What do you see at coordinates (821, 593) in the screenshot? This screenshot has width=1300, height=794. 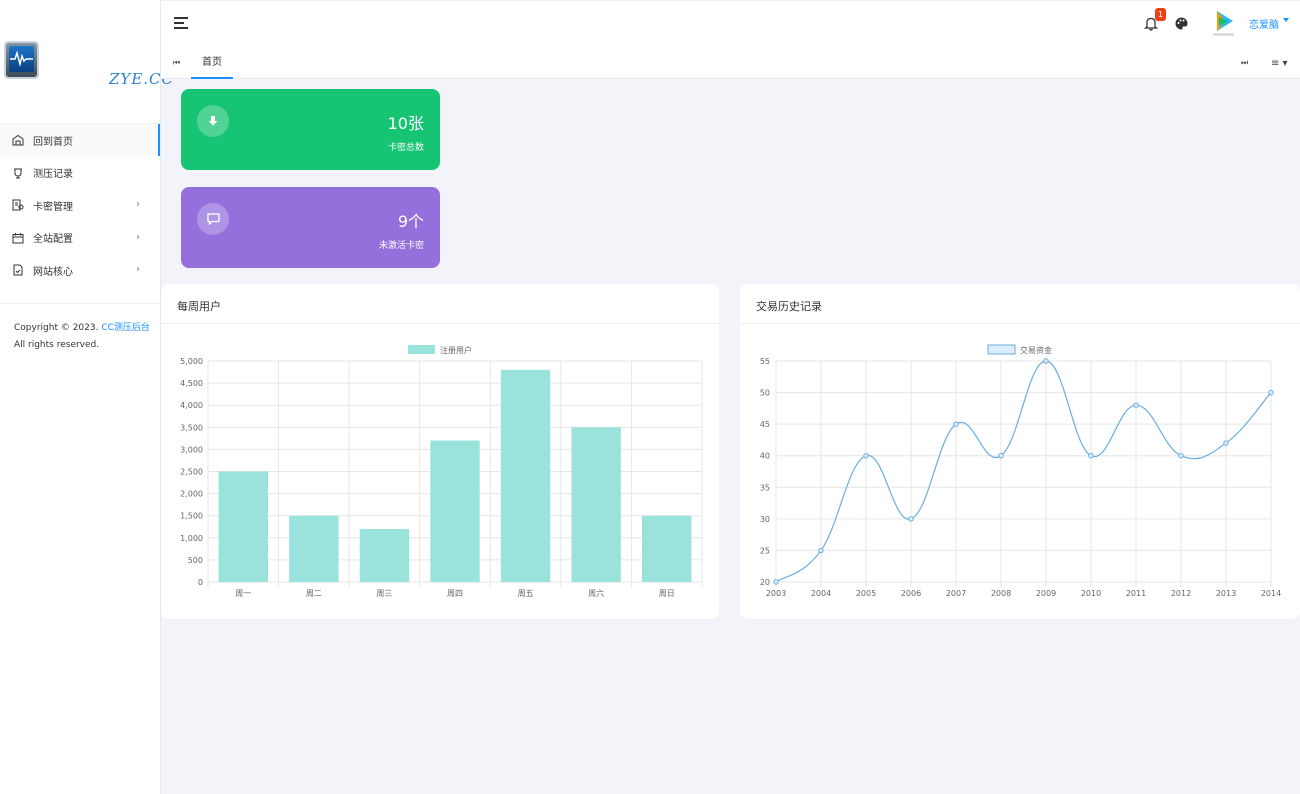 I see `x-tick-label: 2004` at bounding box center [821, 593].